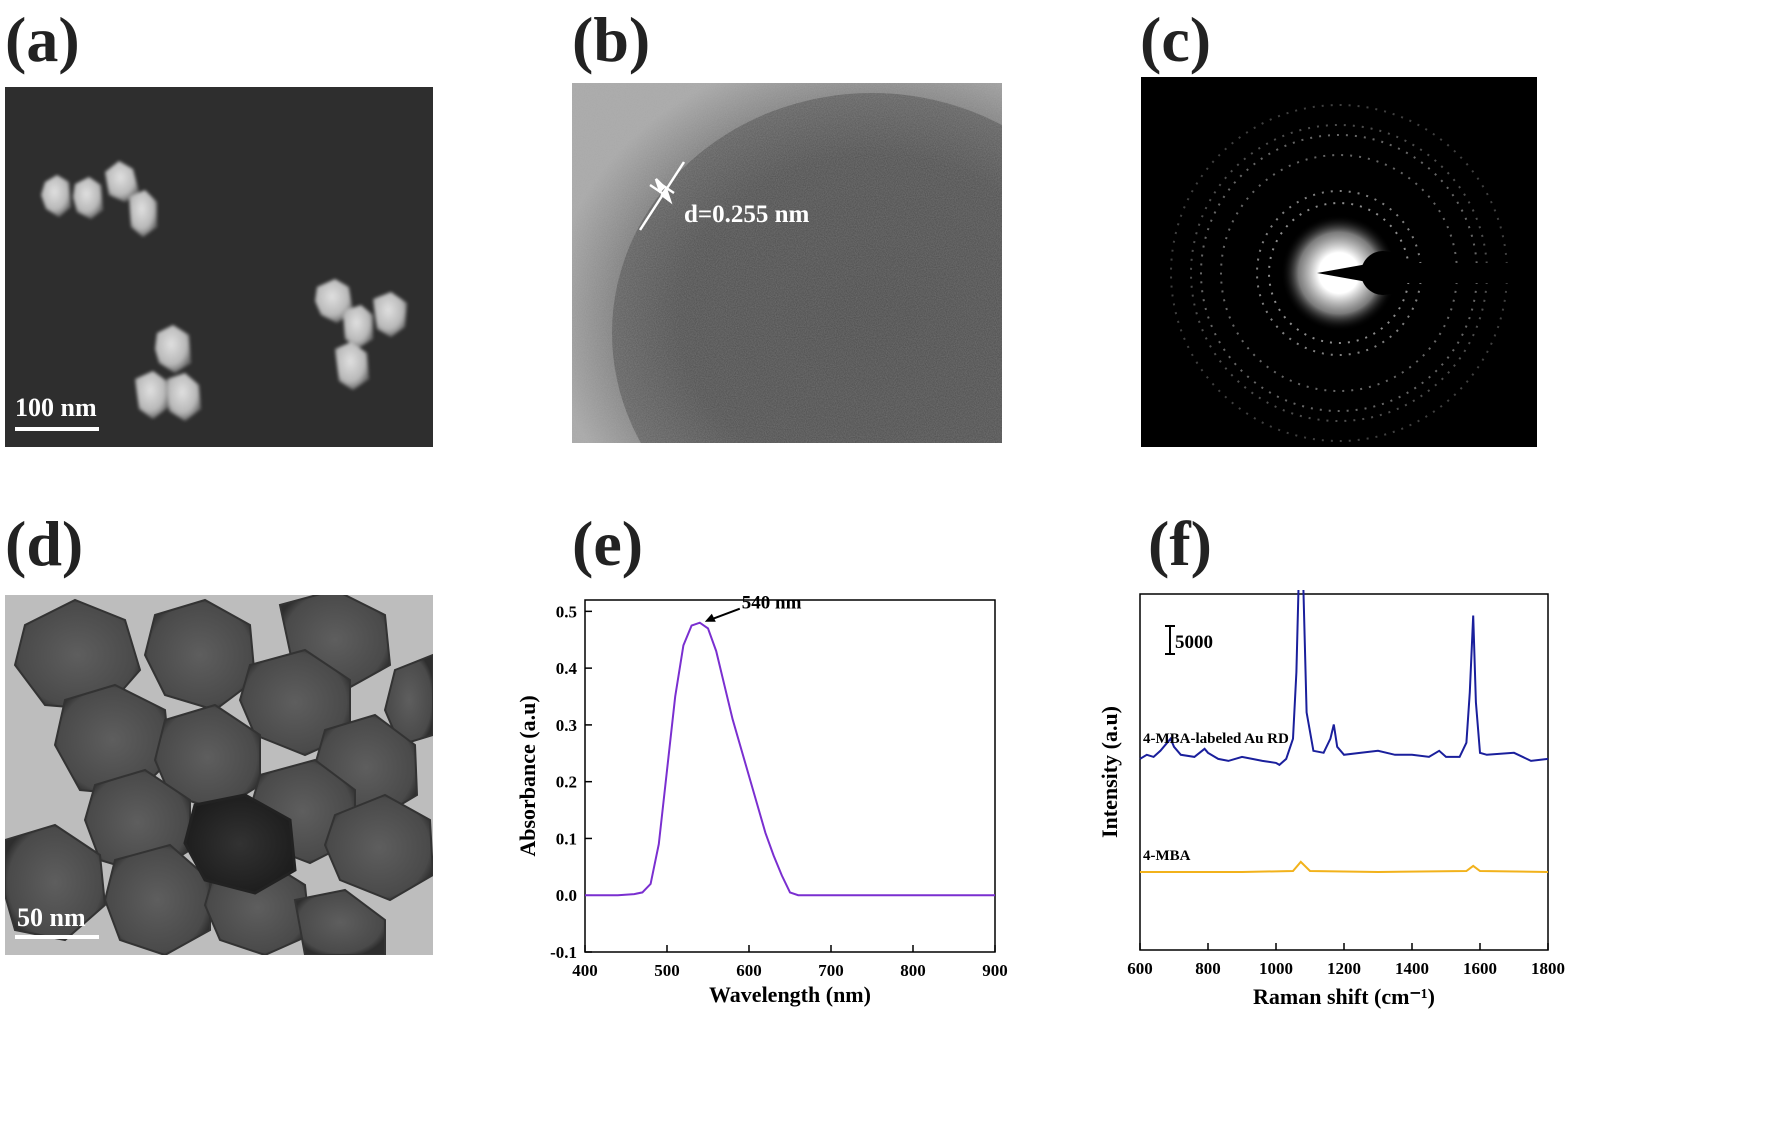 The image size is (1772, 1144). What do you see at coordinates (1344, 996) in the screenshot?
I see `x-axis-label-f: Raman shift (cm⁻¹)` at bounding box center [1344, 996].